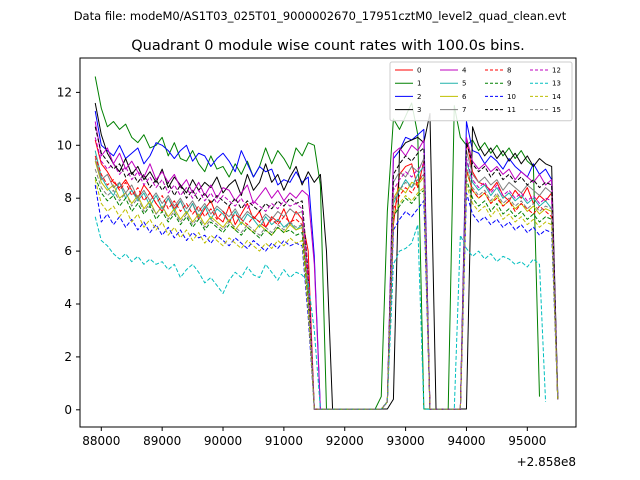 The image size is (640, 480). Describe the element at coordinates (509, 84) in the screenshot. I see `legend-label-9: 9` at that location.